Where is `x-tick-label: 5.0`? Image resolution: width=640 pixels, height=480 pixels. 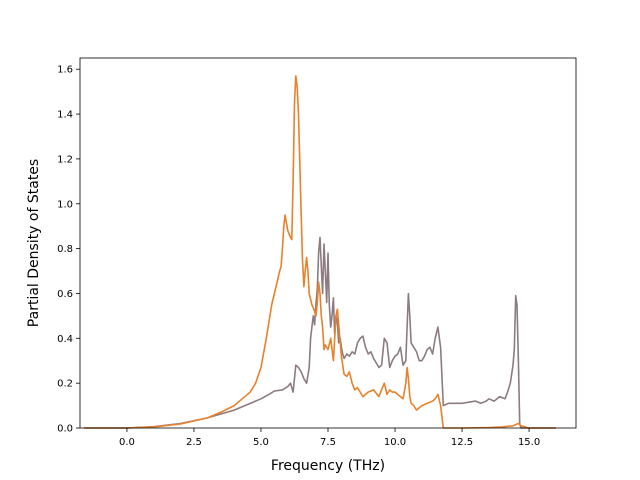
x-tick-label: 5.0 is located at coordinates (261, 442).